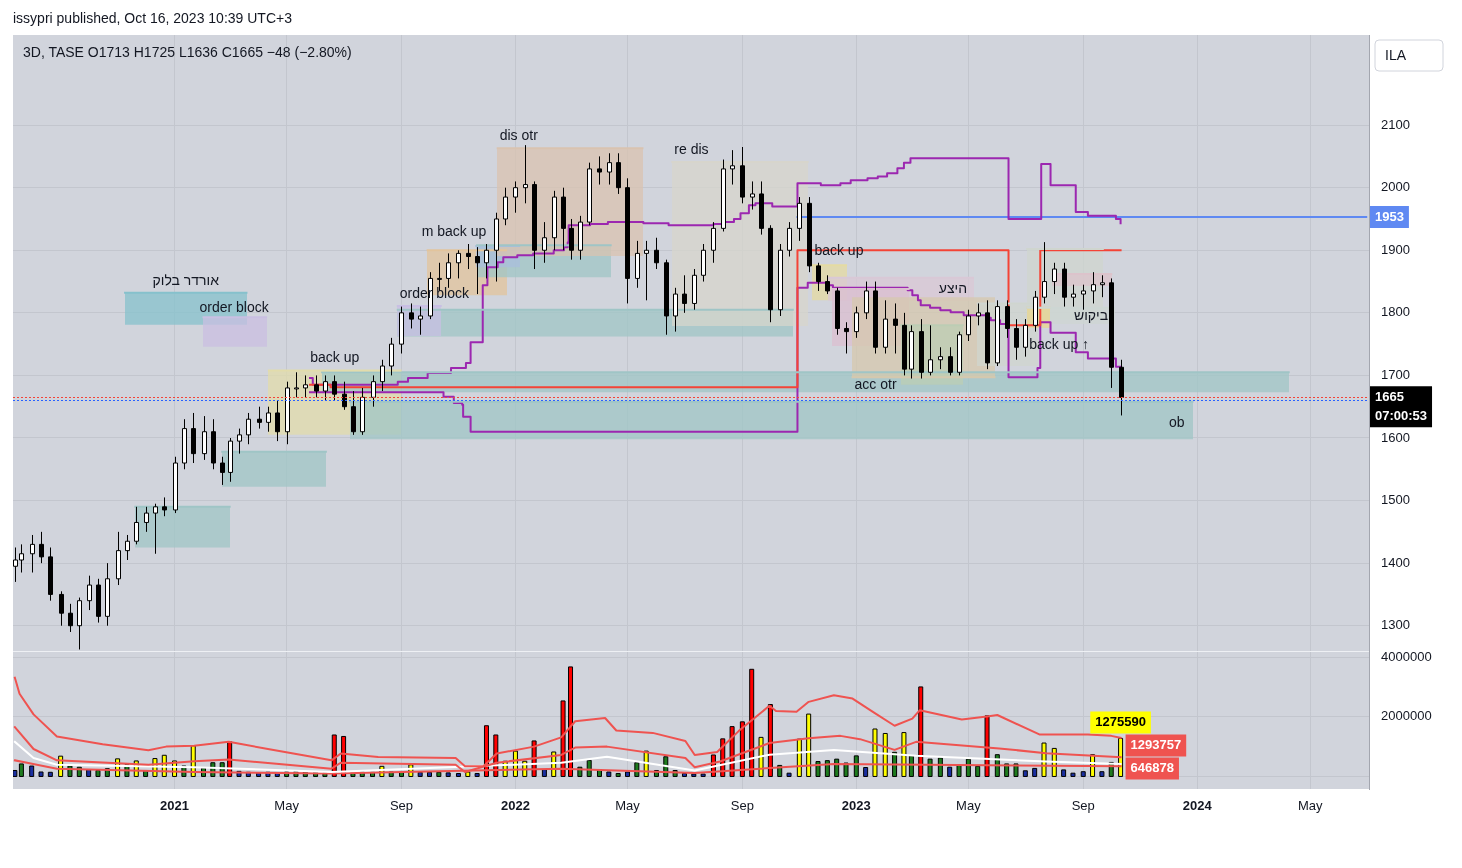 This screenshot has height=868, width=1462. I want to click on chart-title: issypri published, Oct 16, 2023 10:39 UTC+3, so click(152, 18).